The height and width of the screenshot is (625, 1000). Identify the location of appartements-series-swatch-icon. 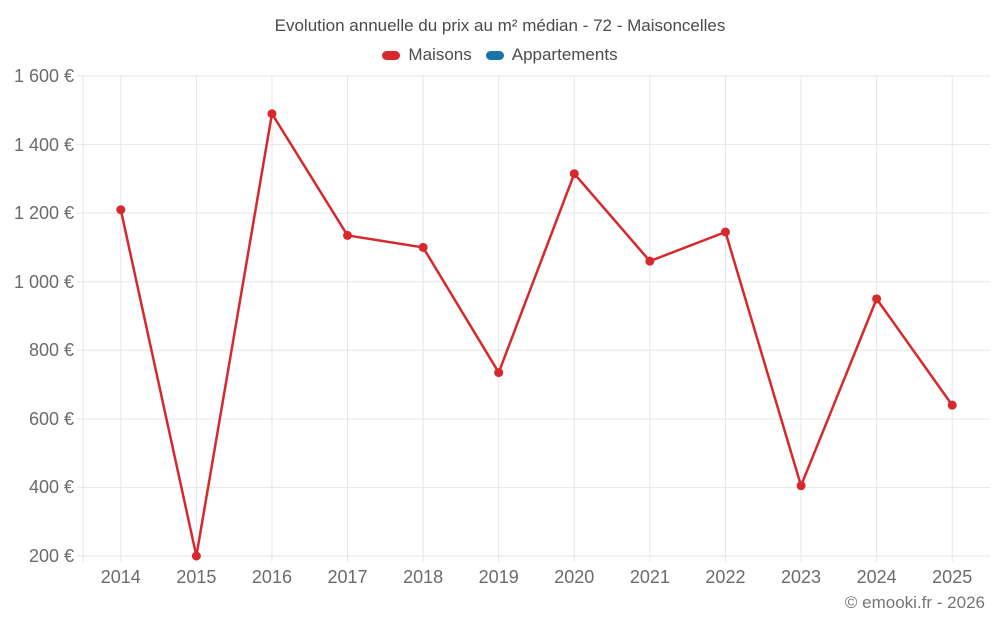
(494, 55).